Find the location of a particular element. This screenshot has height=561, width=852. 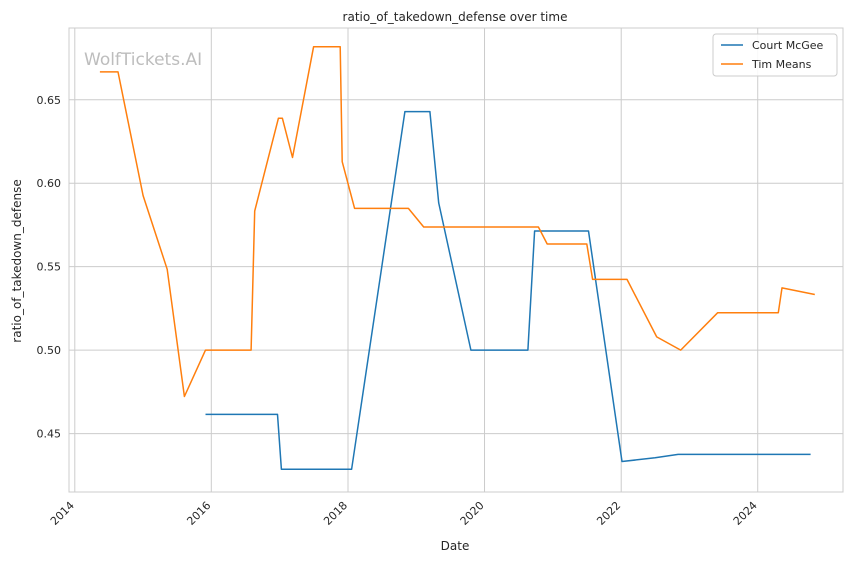

chart-title: ratio_of_takedown_defense over time is located at coordinates (455, 17).